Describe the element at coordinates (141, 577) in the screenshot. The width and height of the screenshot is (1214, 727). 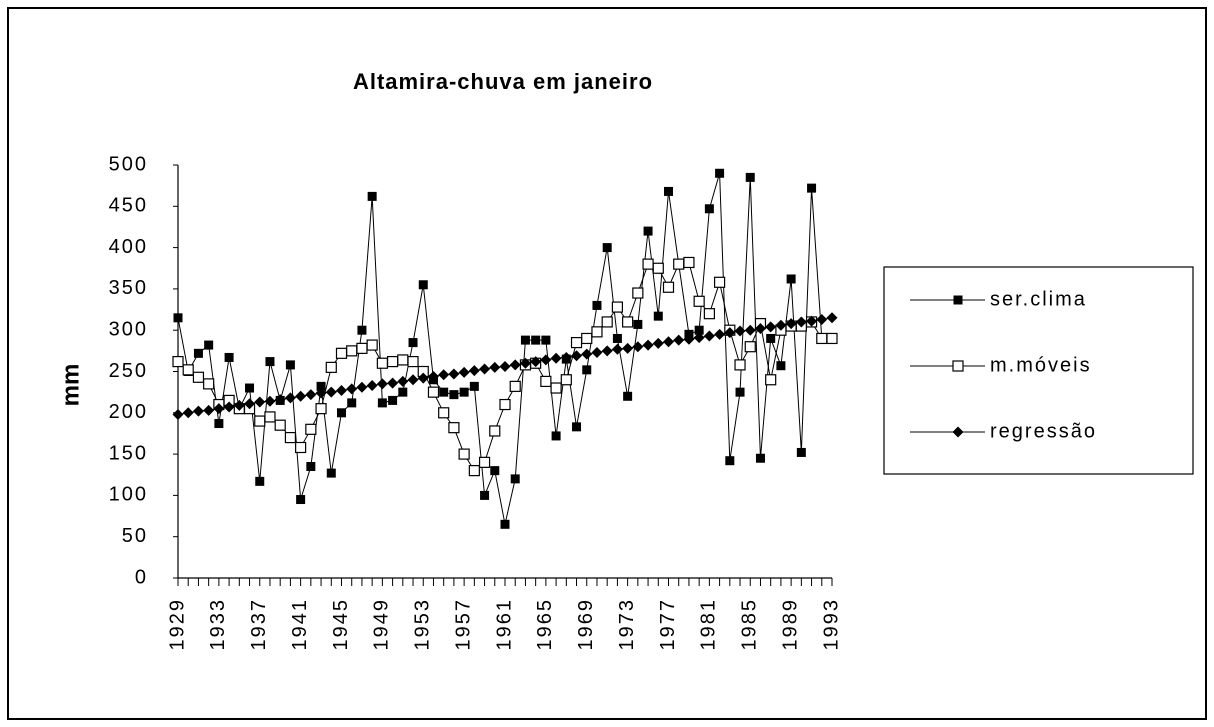
I see `y-tick-label: 0` at that location.